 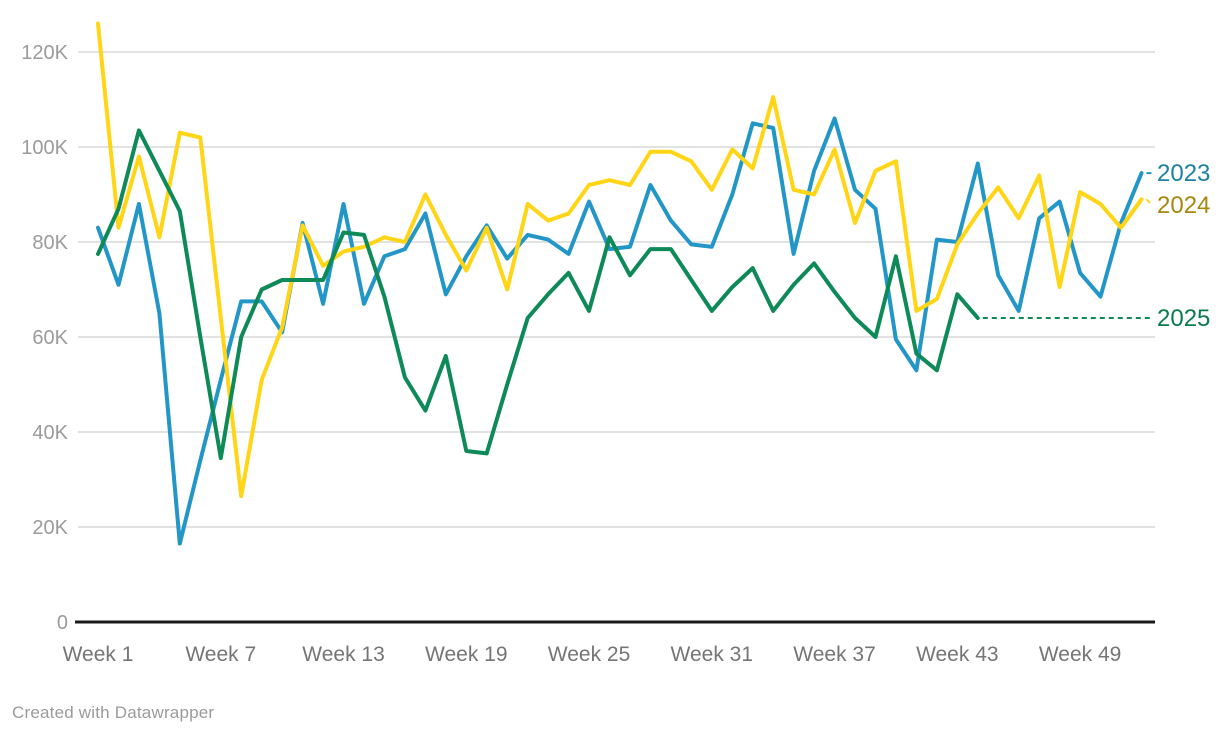 I want to click on y-tick-label: 80K, so click(x=50, y=243).